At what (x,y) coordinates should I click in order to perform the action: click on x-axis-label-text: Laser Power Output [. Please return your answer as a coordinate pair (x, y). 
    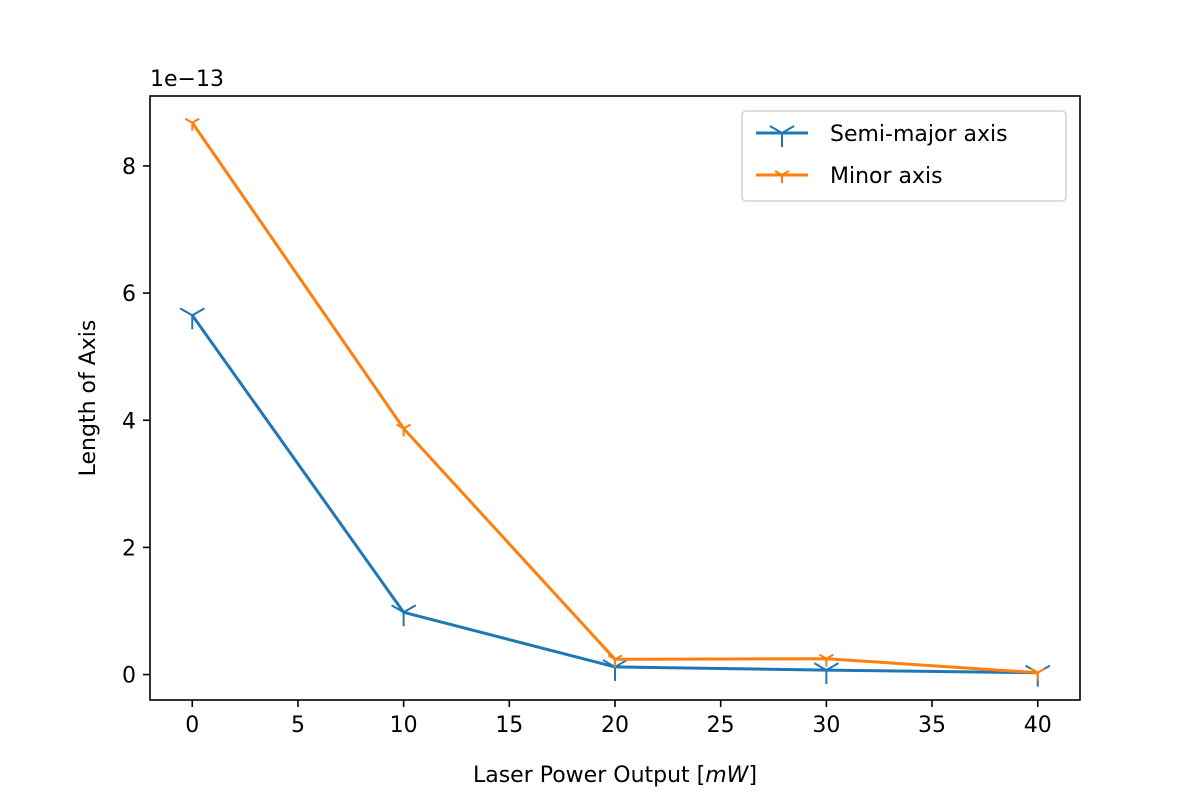
    Looking at the image, I should click on (589, 775).